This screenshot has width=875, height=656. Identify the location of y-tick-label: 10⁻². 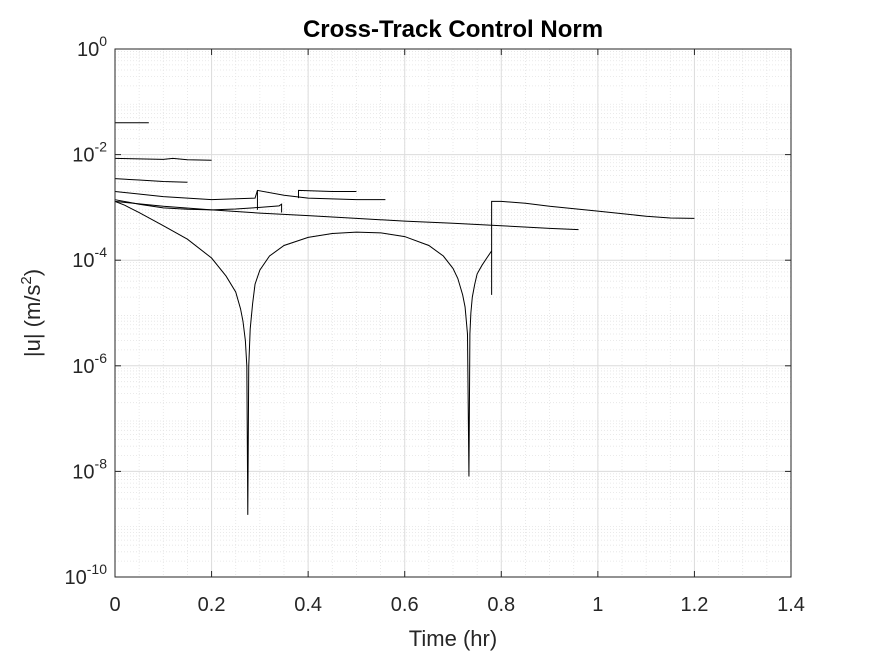
(89, 153).